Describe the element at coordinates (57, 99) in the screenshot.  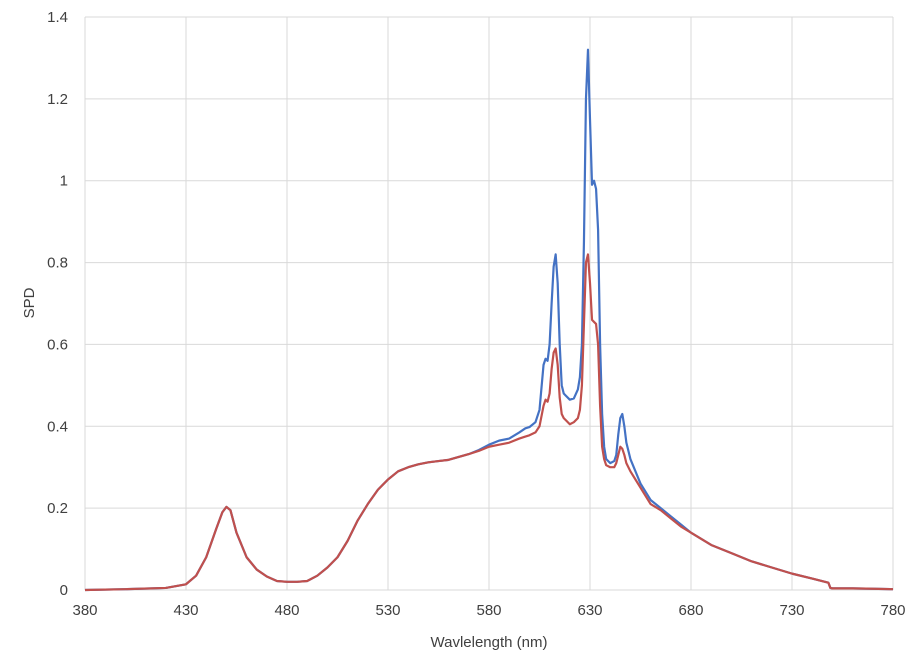
I see `y-tick-label: 1.2` at that location.